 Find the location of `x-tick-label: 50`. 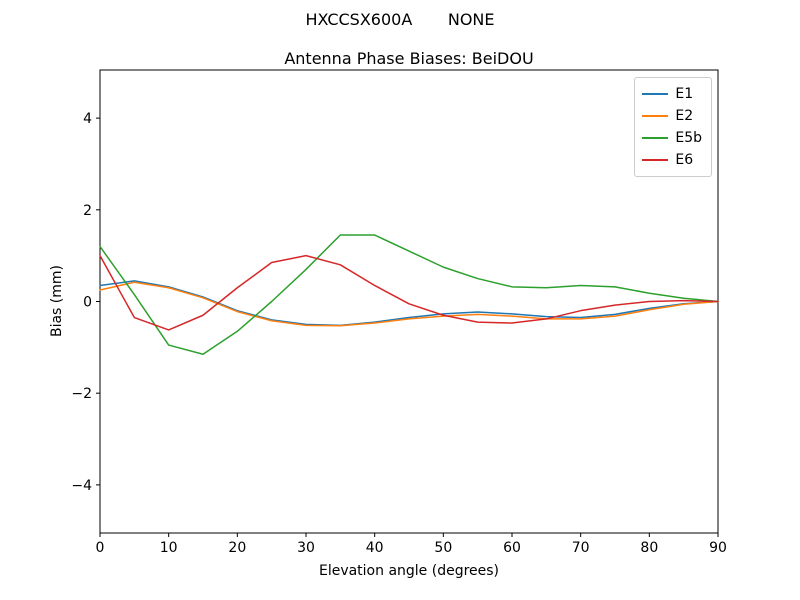

x-tick-label: 50 is located at coordinates (443, 548).